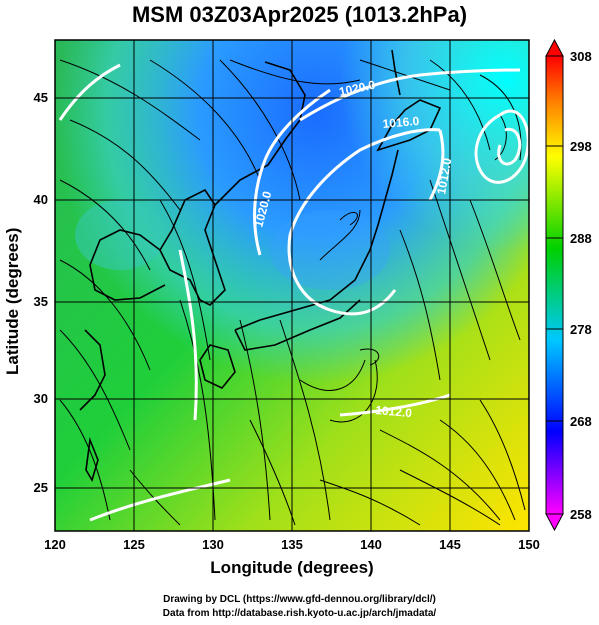 The width and height of the screenshot is (599, 625). I want to click on x-tick-label: 125, so click(134, 544).